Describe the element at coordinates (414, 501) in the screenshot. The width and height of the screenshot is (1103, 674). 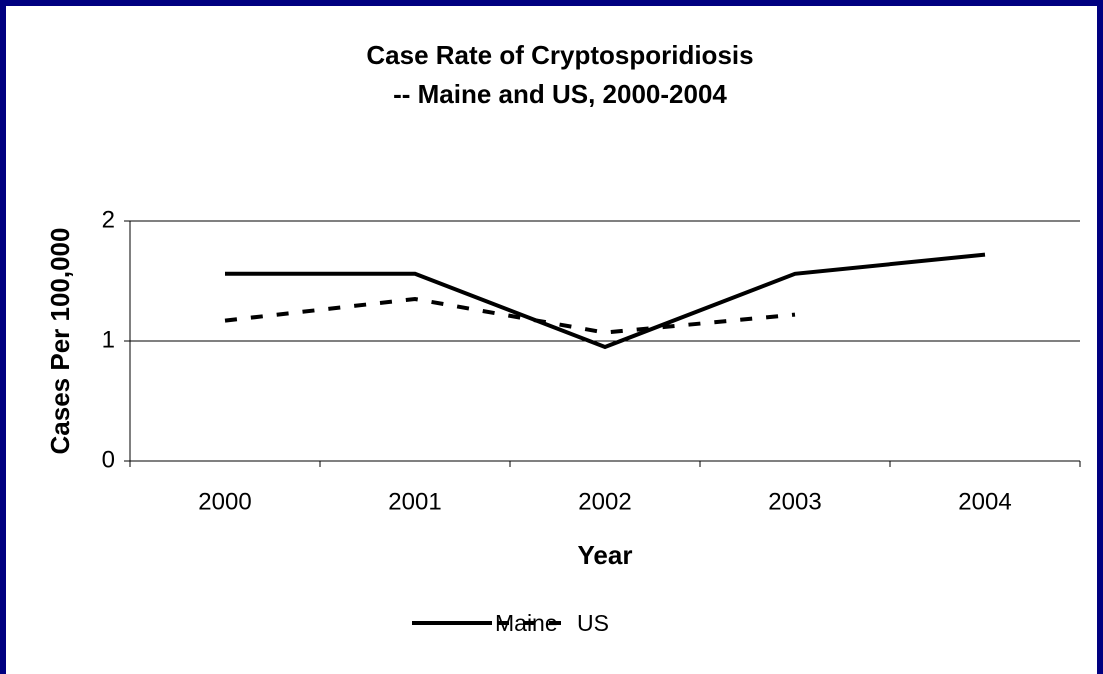
I see `x-tick-label: 2001` at that location.